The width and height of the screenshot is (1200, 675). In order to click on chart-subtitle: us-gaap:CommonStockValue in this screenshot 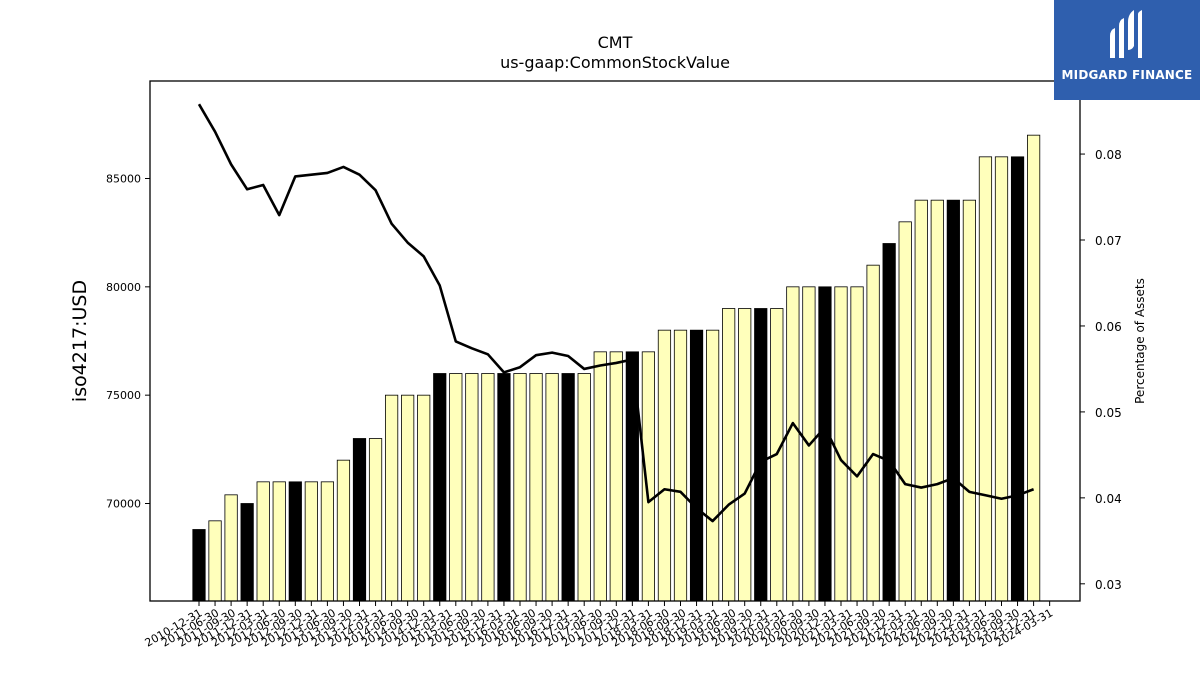, I will do `click(615, 62)`.